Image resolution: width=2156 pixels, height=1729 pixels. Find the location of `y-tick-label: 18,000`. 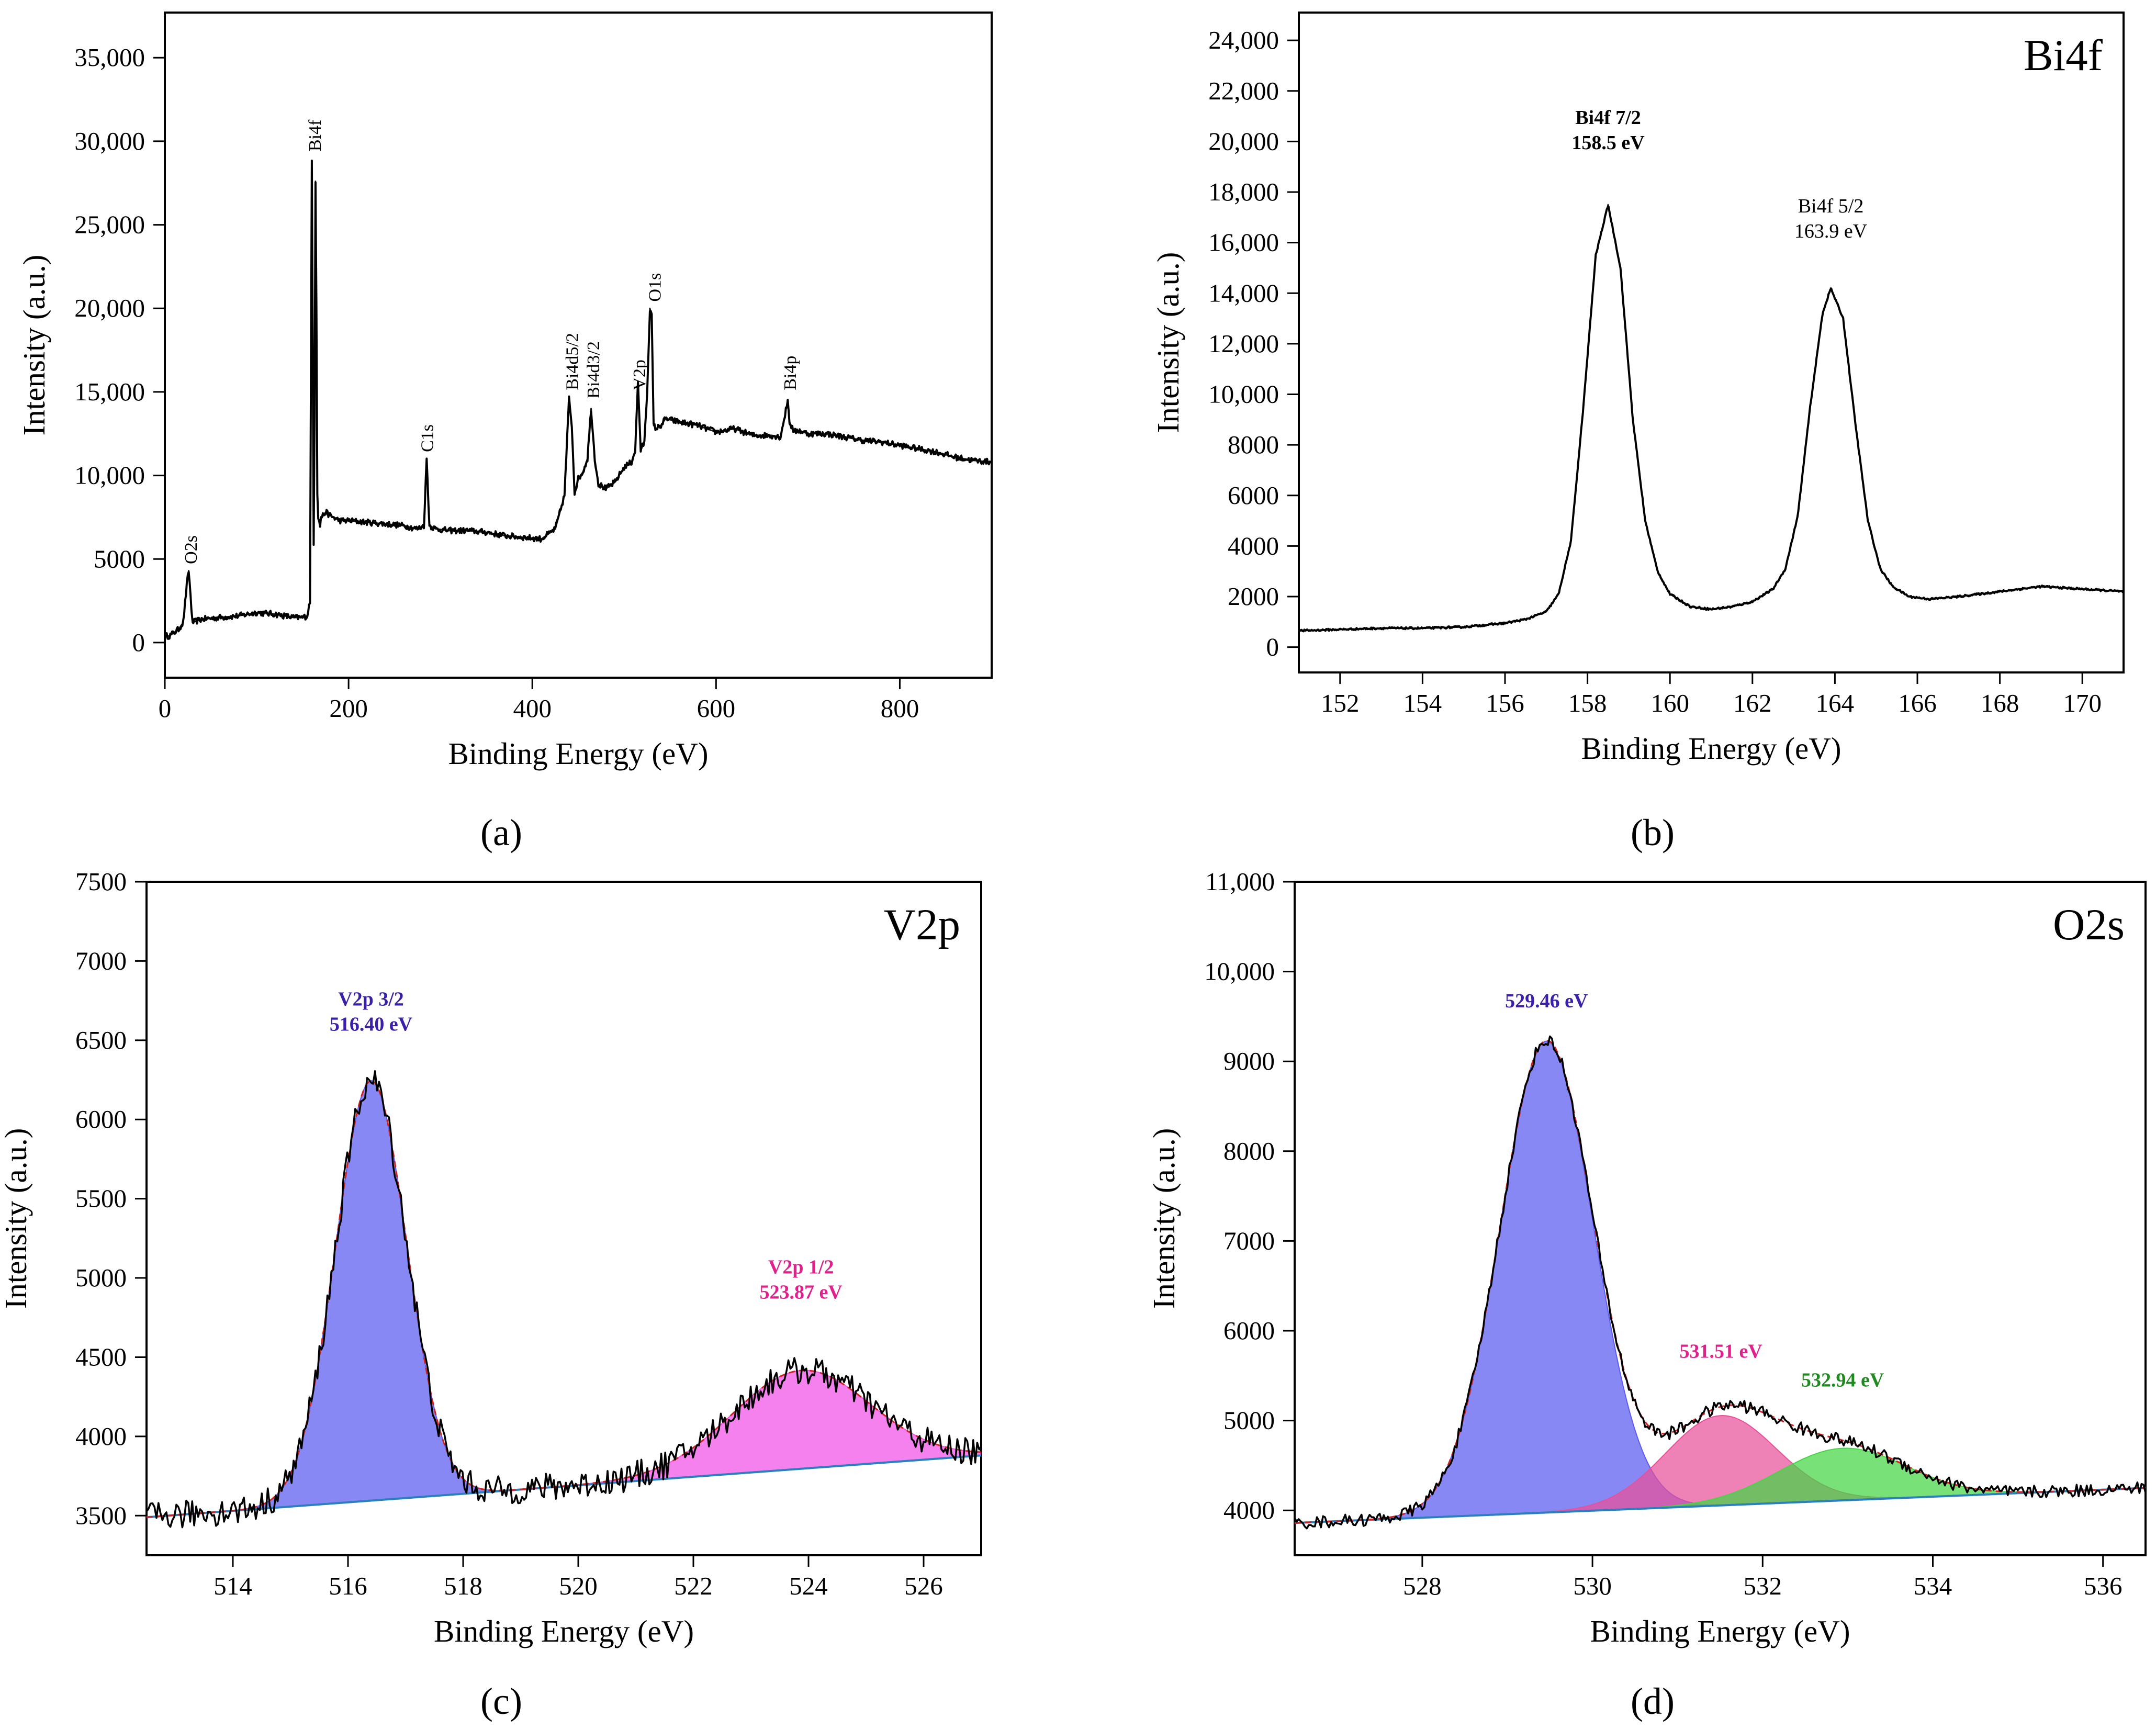

y-tick-label: 18,000 is located at coordinates (1243, 192).